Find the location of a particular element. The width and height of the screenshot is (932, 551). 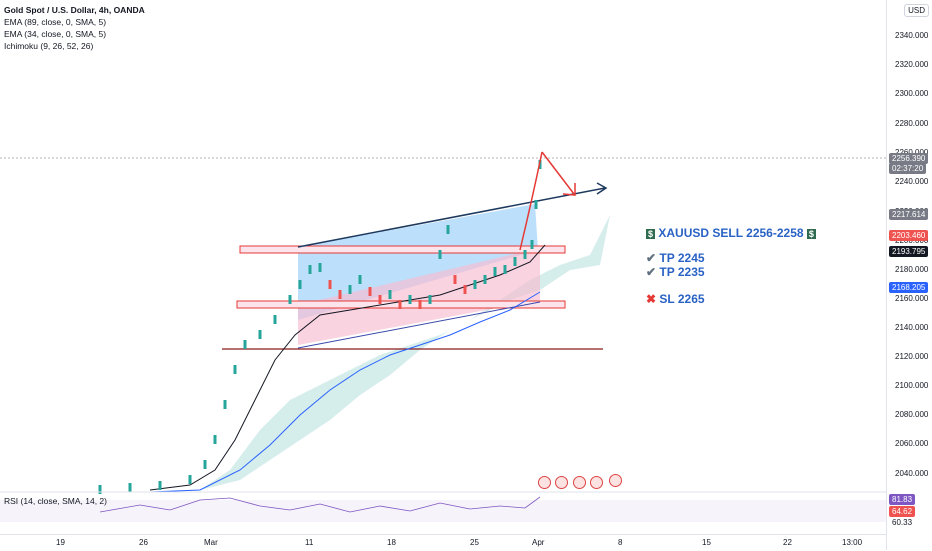

lower-trendline is located at coordinates (419, 325).